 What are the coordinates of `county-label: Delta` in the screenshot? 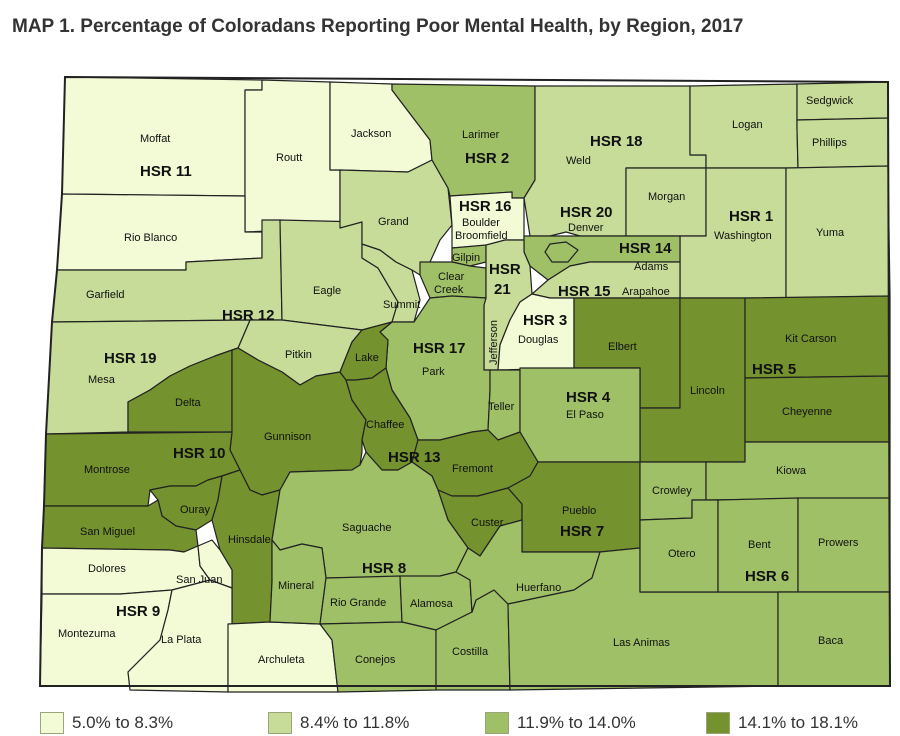 It's located at (188, 403).